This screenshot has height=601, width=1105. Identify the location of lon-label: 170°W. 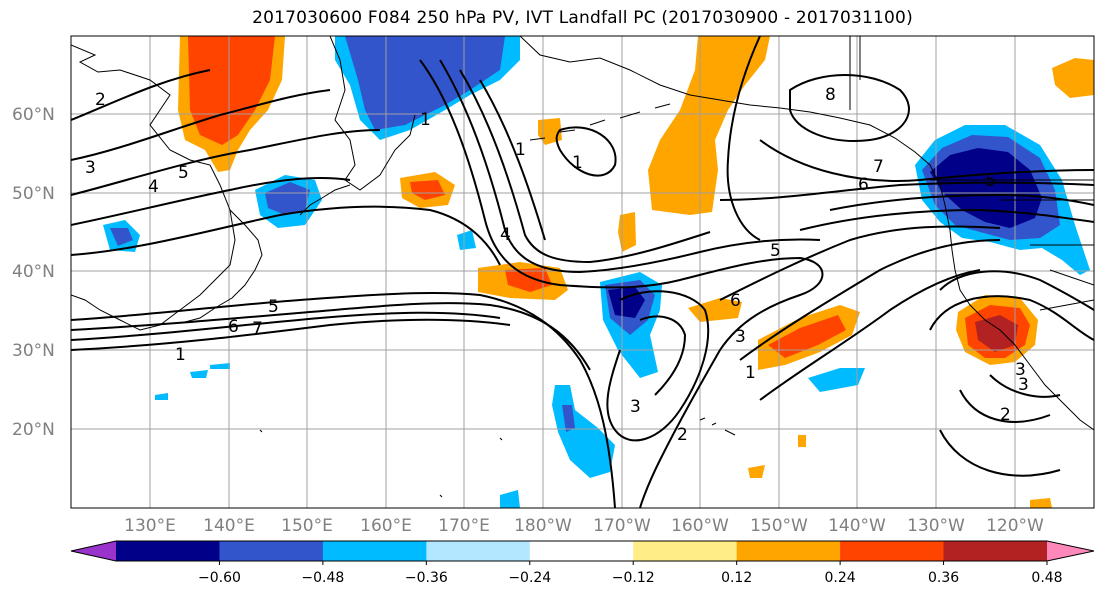
(622, 526).